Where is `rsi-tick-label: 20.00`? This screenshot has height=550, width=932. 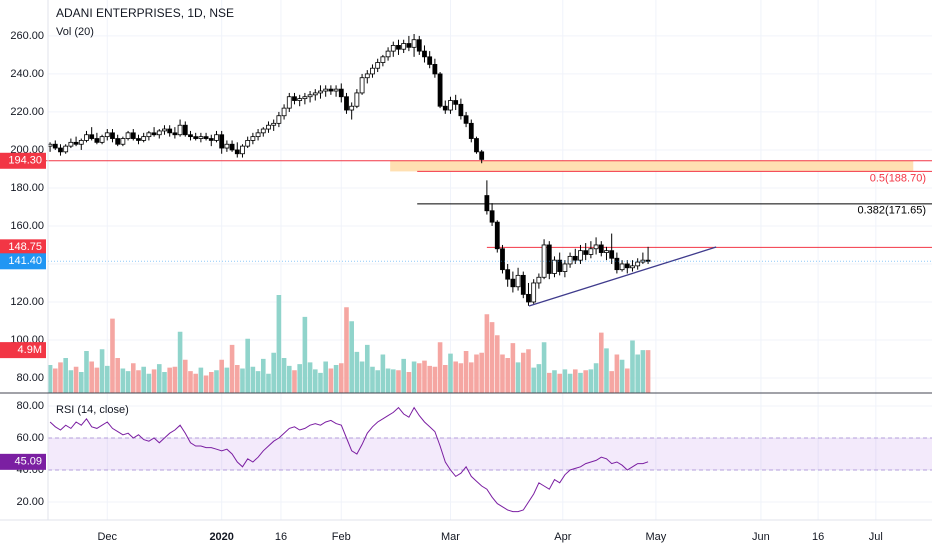 rsi-tick-label: 20.00 is located at coordinates (30, 502).